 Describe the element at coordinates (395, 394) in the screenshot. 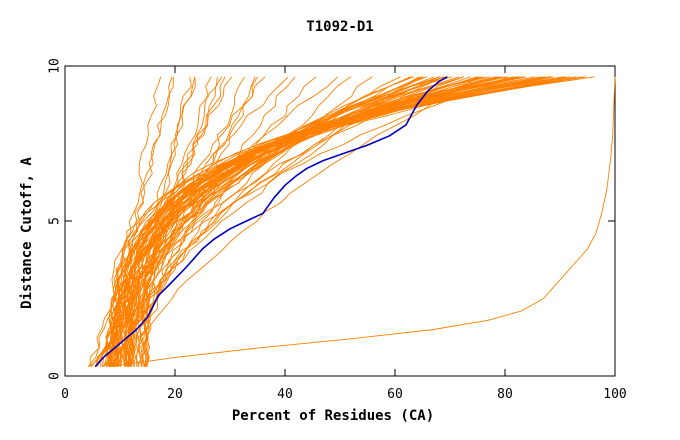

I see `x-tick-label-3: 60` at that location.